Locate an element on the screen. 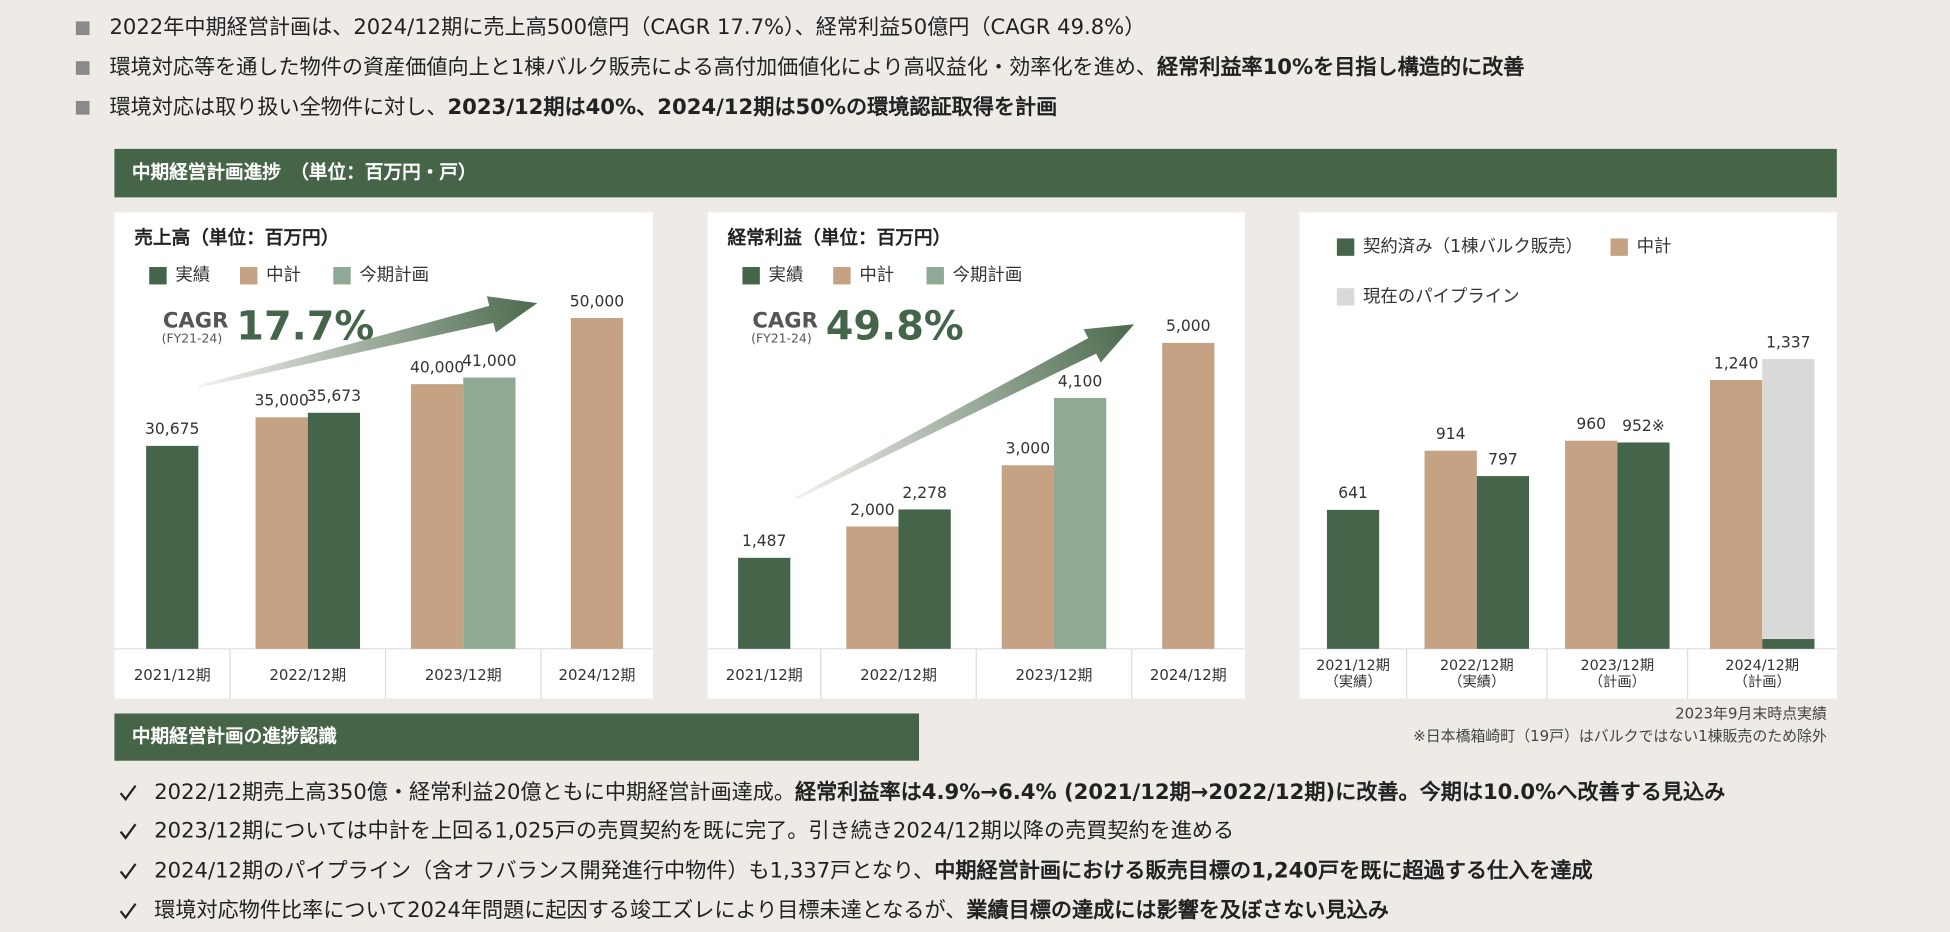 The image size is (1950, 932). bullet-emphasis: 中期経営計画における販売目標の1,240戸を既に超過する仕入を達成 is located at coordinates (1263, 869).